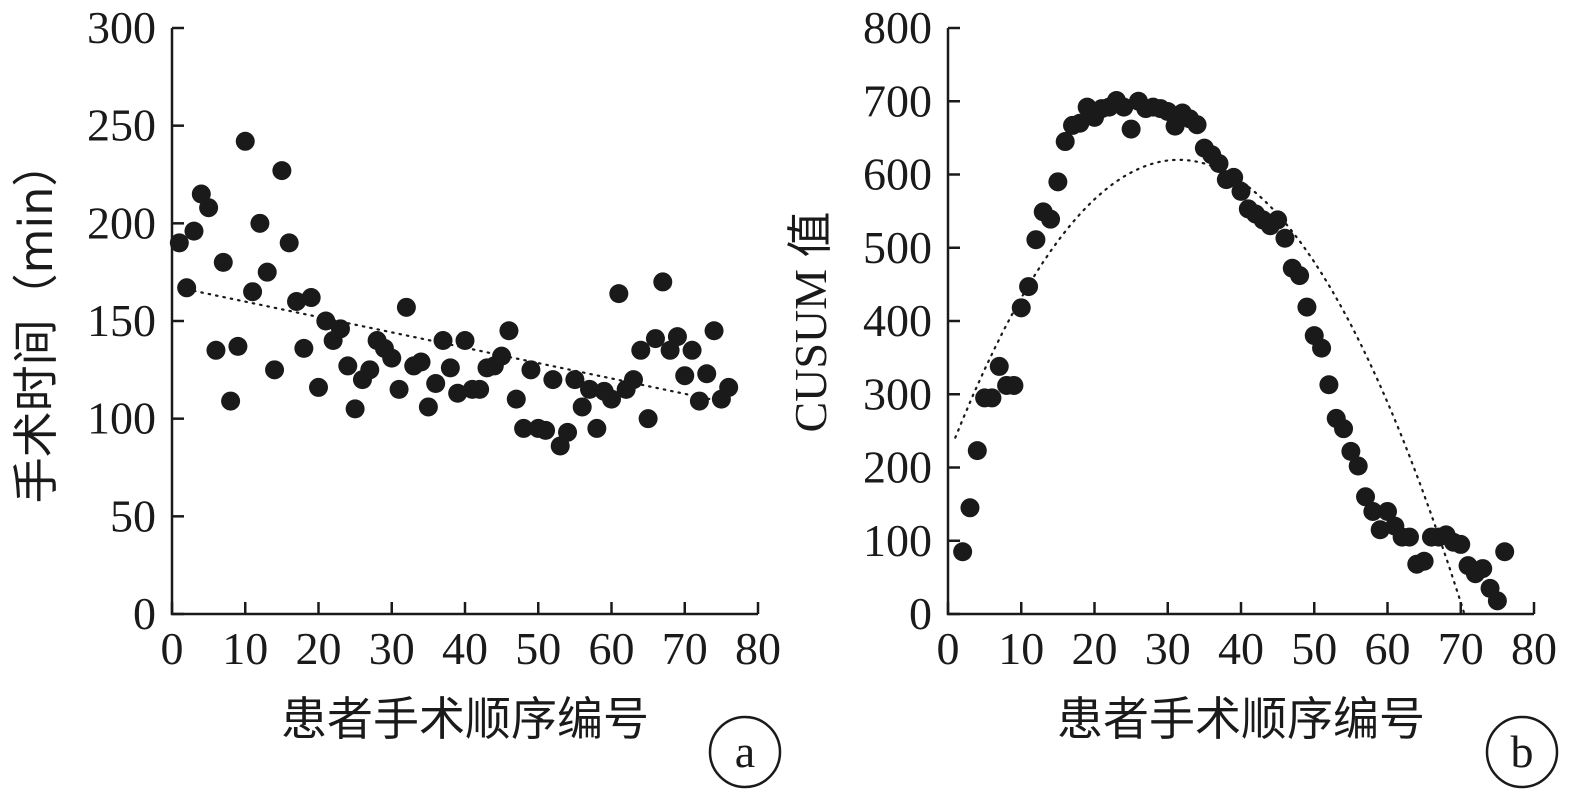 Image resolution: width=1575 pixels, height=800 pixels. I want to click on panel-a-x-axis-label: 患者手术顺序编号, so click(465, 719).